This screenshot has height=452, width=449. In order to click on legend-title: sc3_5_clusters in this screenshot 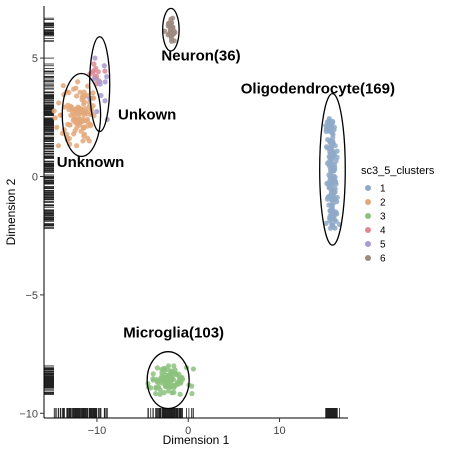, I will do `click(398, 171)`.